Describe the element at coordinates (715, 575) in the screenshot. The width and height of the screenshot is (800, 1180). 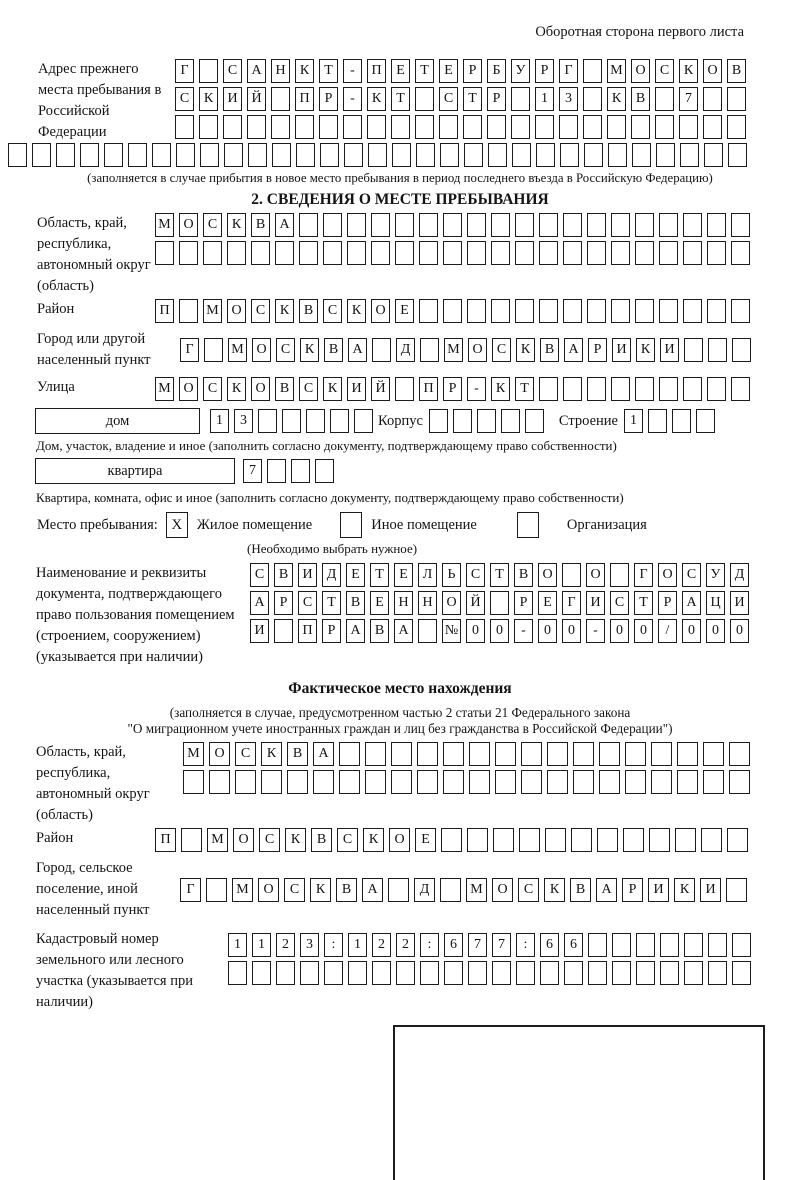
I see `char-box: У` at that location.